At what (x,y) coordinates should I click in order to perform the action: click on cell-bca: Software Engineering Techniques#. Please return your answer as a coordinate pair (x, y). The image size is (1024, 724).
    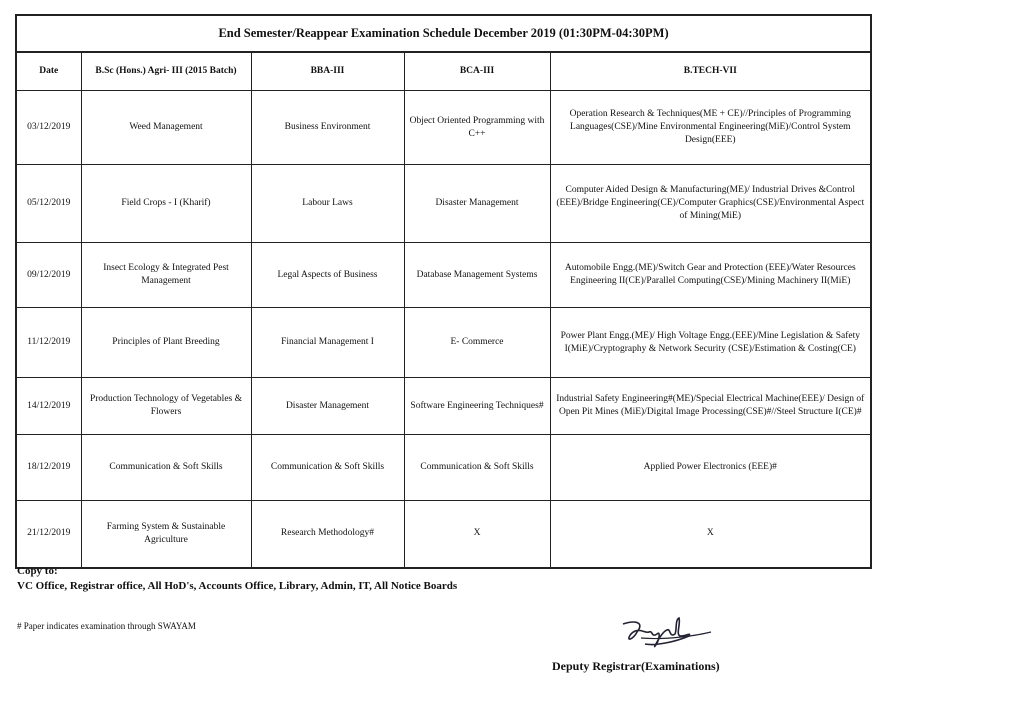
    Looking at the image, I should click on (477, 406).